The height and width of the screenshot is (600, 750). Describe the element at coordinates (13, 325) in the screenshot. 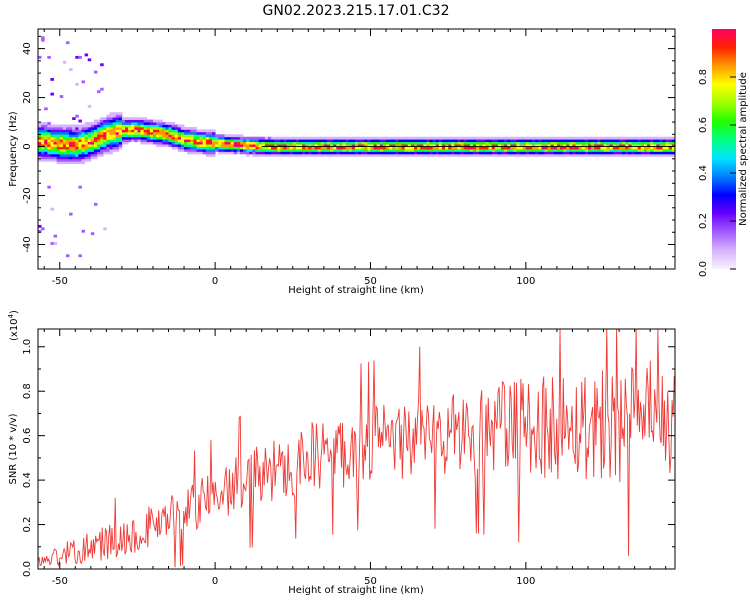

I see `snr-y-scale: (x104)` at that location.